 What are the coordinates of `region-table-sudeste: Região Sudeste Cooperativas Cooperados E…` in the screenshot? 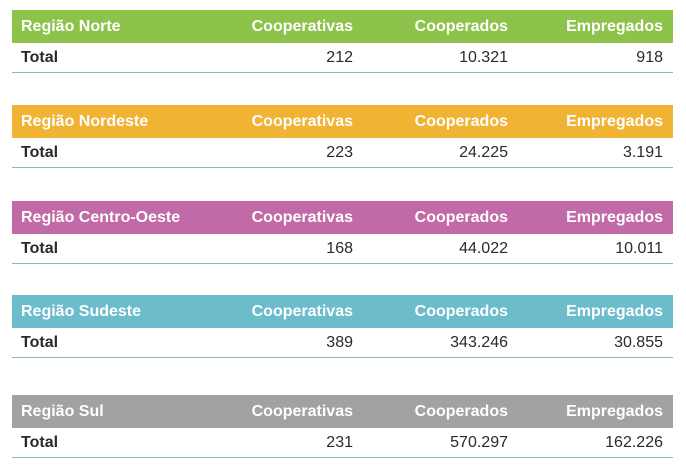 It's located at (342, 326).